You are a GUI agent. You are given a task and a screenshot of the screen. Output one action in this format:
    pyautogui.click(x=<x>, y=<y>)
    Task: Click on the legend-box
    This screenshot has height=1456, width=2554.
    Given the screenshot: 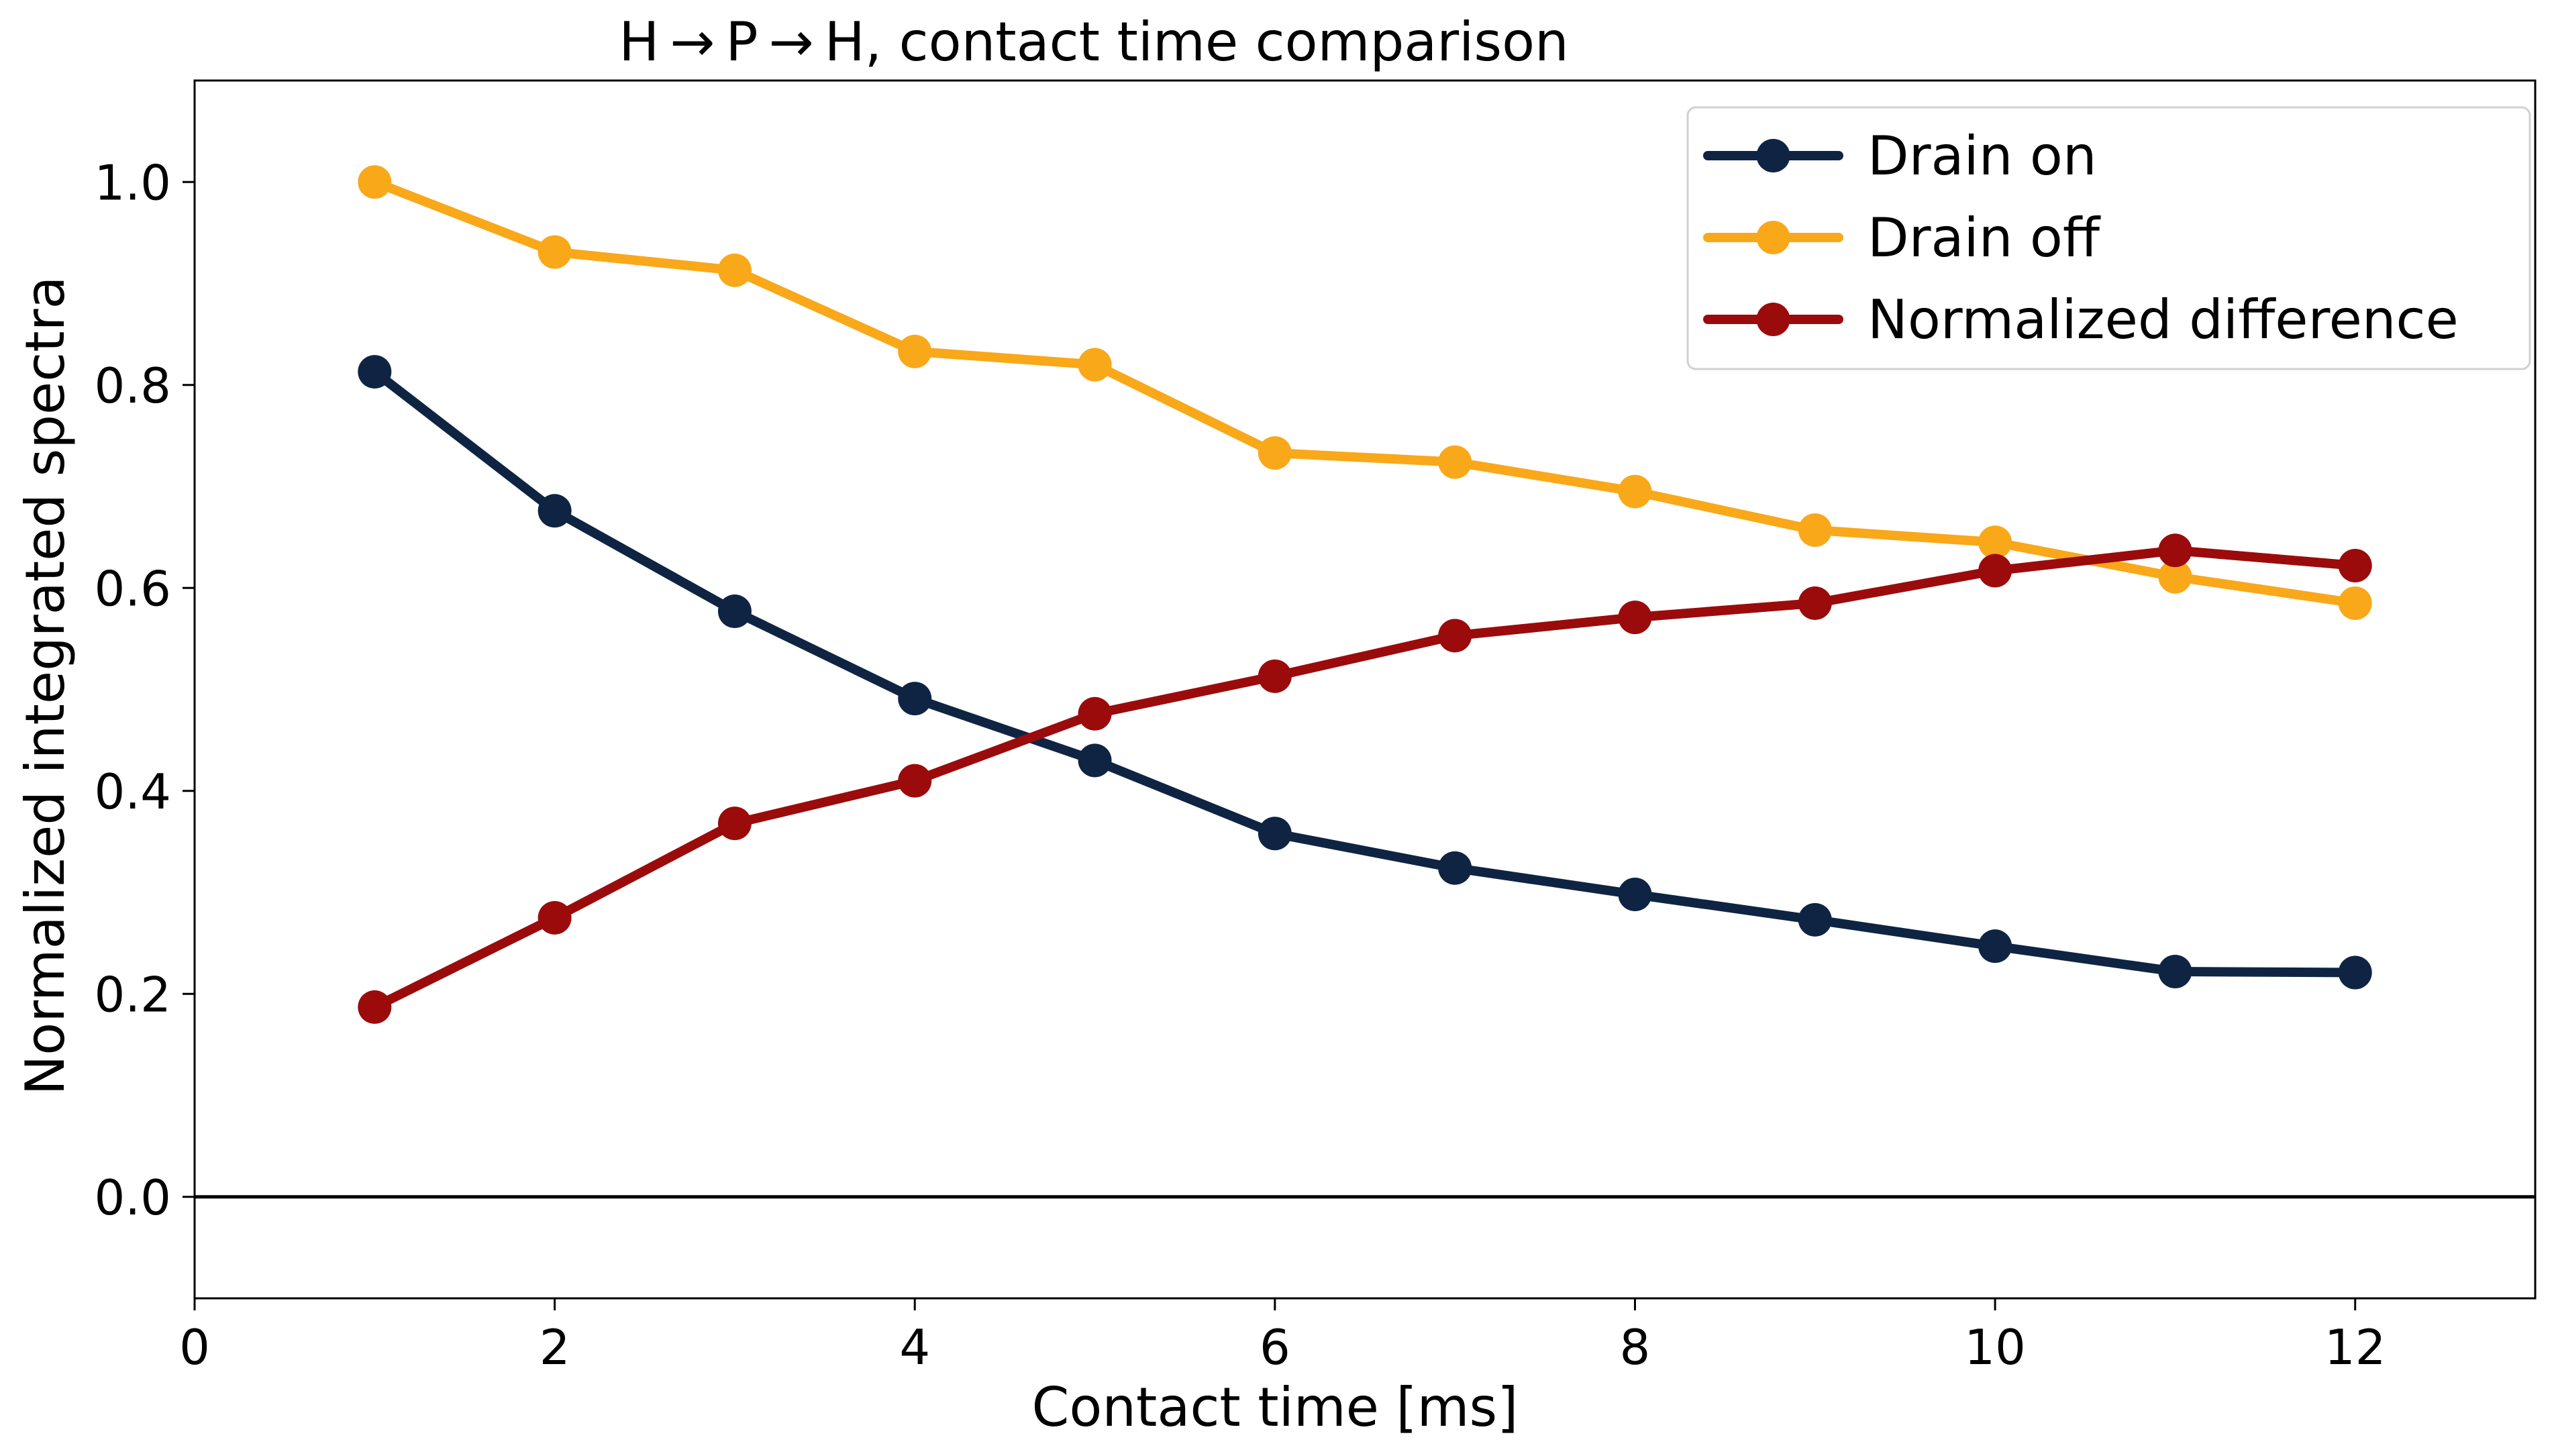 What is the action you would take?
    pyautogui.click(x=2108, y=238)
    